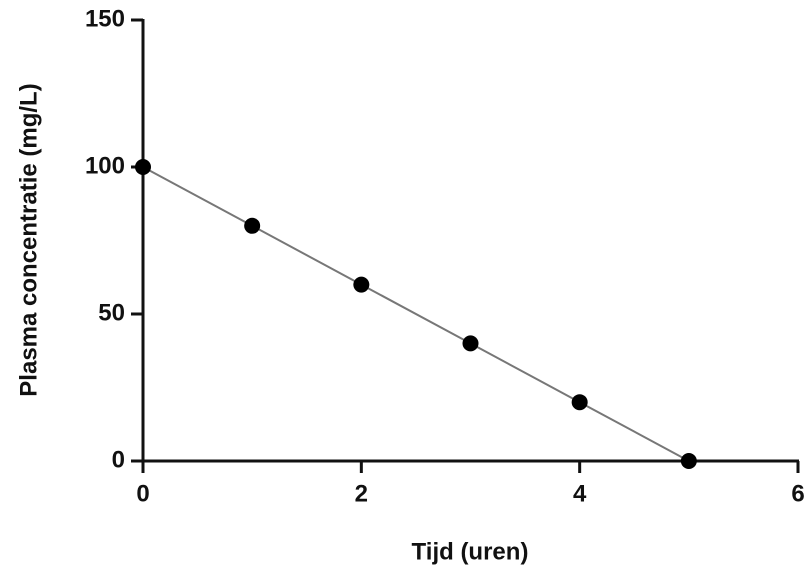 Image resolution: width=809 pixels, height=581 pixels. Describe the element at coordinates (361, 493) in the screenshot. I see `x-tick-label: 2` at that location.